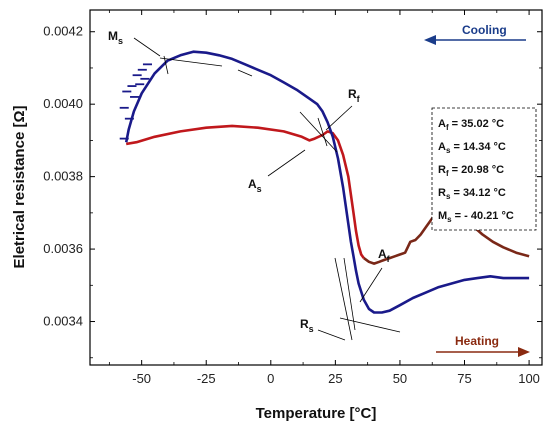 The width and height of the screenshot is (550, 430). What do you see at coordinates (277, 171) in the screenshot?
I see `annotation-as: As` at bounding box center [277, 171].